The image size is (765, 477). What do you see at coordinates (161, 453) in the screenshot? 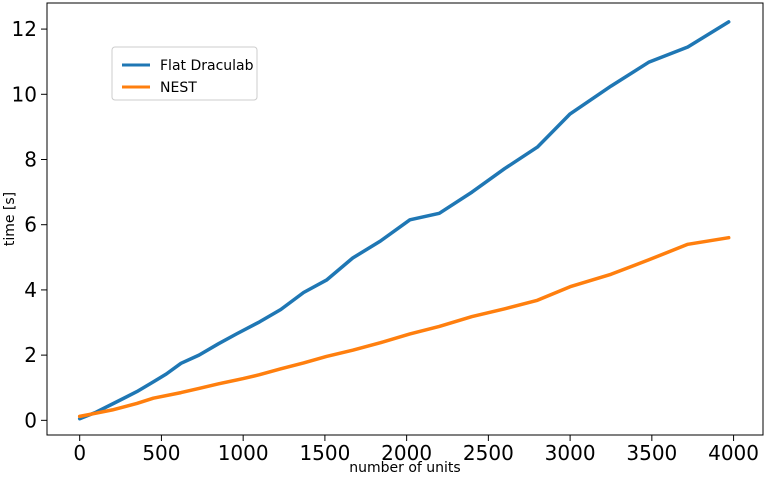
I see `x-tick-label: 500` at bounding box center [161, 453].